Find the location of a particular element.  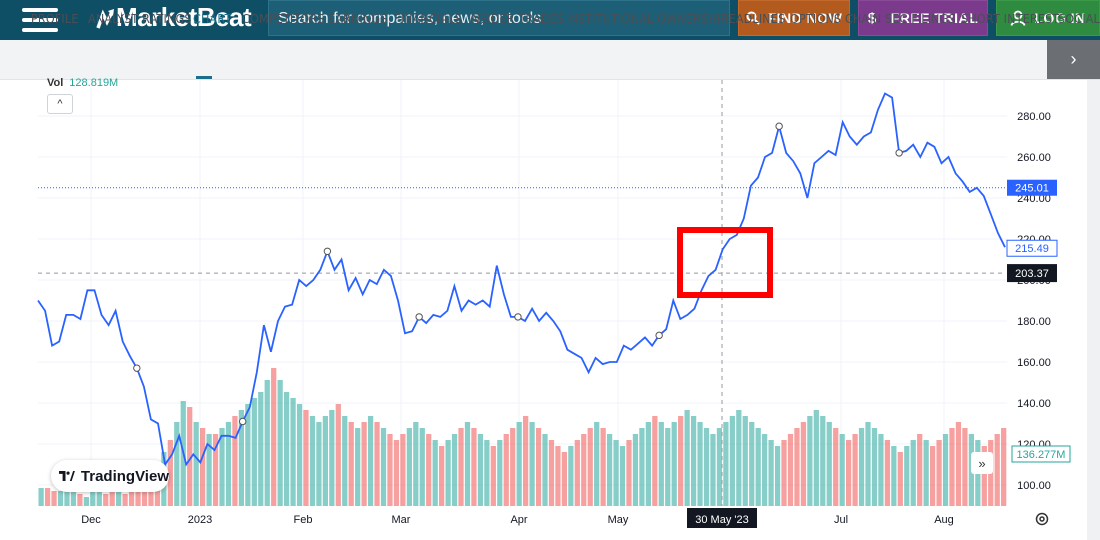

find-now-button: FIND NOW is located at coordinates (794, 18).